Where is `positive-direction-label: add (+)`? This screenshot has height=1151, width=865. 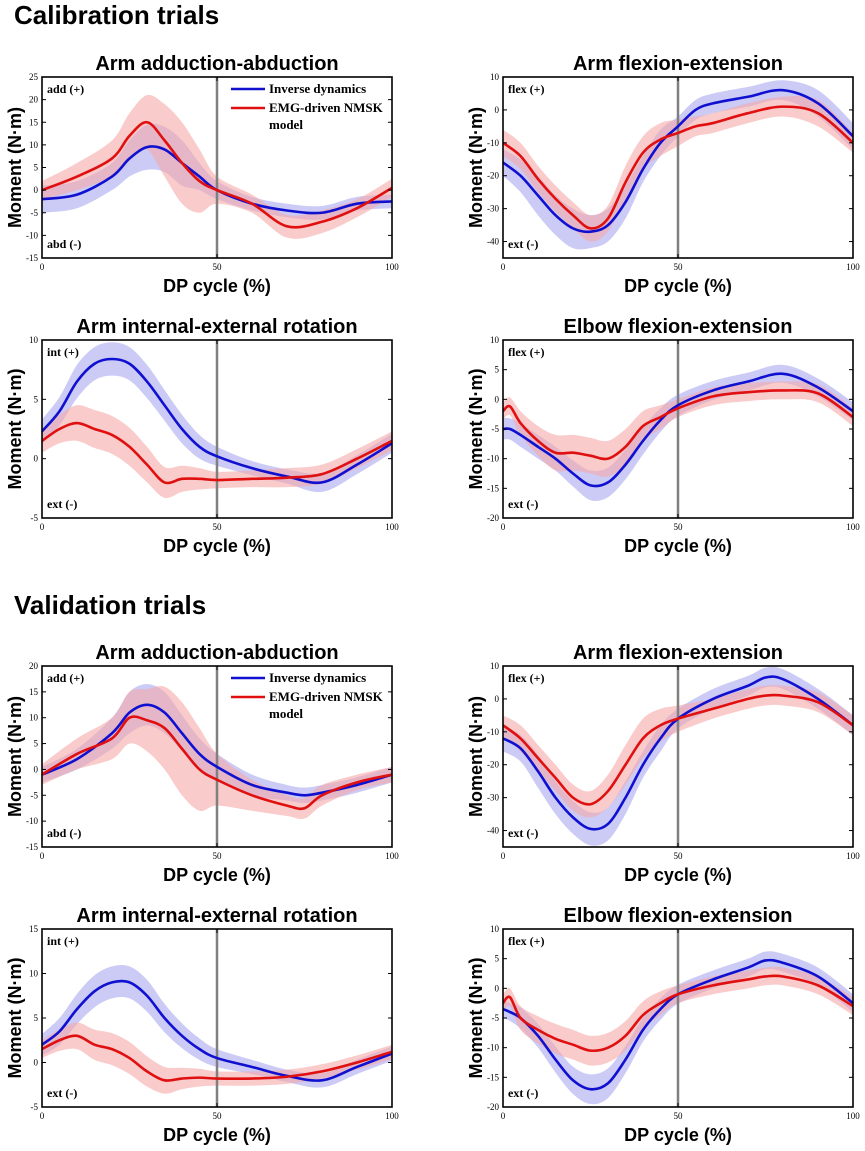
positive-direction-label: add (+) is located at coordinates (65, 89).